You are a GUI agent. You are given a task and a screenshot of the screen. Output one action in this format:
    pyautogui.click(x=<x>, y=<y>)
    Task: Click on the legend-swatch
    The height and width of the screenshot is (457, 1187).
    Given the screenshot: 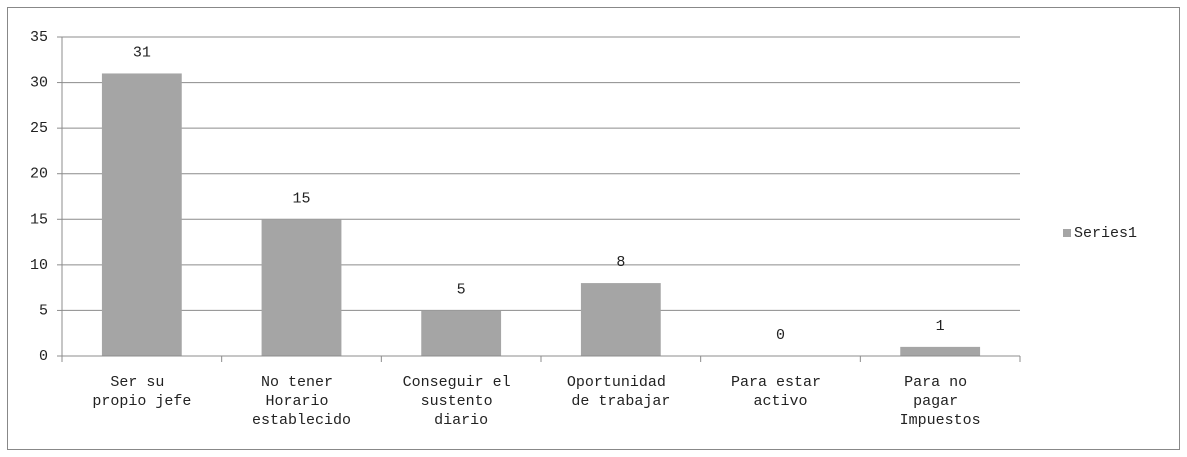 What is the action you would take?
    pyautogui.click(x=1067, y=233)
    